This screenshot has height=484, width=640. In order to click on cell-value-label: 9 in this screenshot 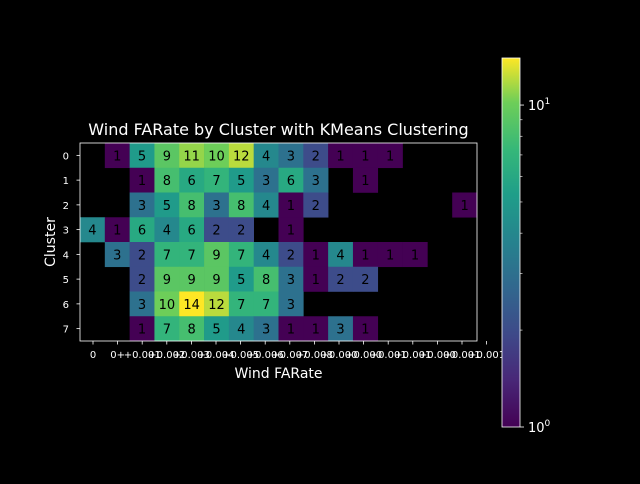, I will do `click(216, 255)`.